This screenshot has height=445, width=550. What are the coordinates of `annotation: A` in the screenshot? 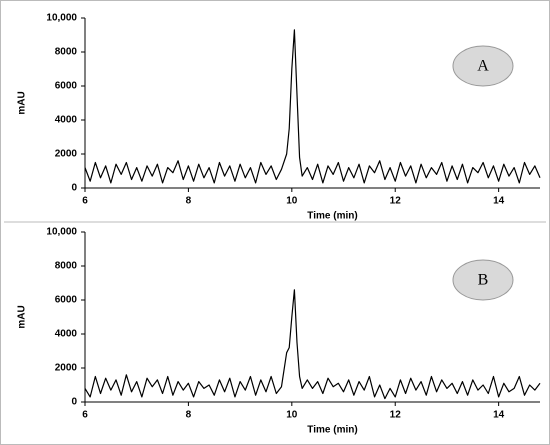 It's located at (483, 66).